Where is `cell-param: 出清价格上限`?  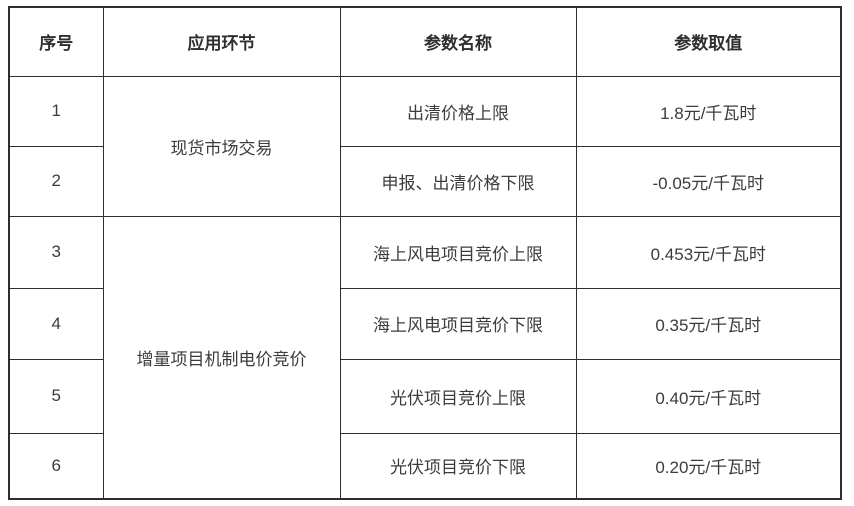 cell-param: 出清价格上限 is located at coordinates (458, 111).